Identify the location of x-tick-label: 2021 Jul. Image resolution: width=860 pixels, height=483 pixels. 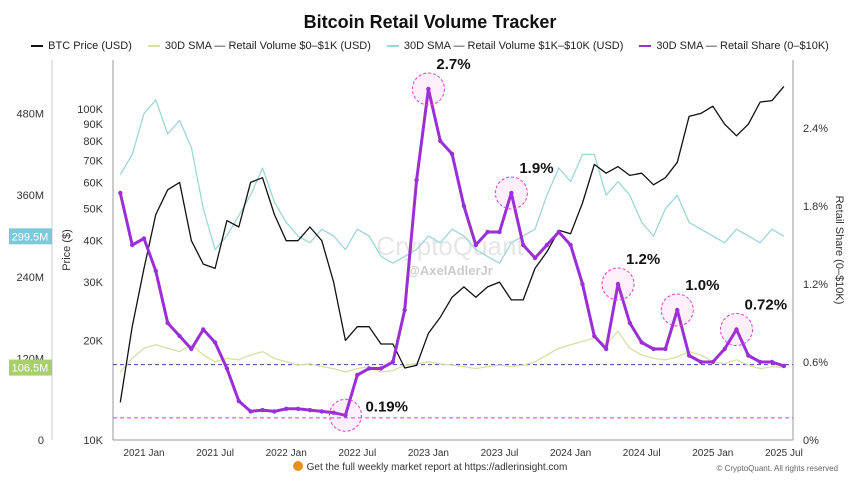
(215, 453).